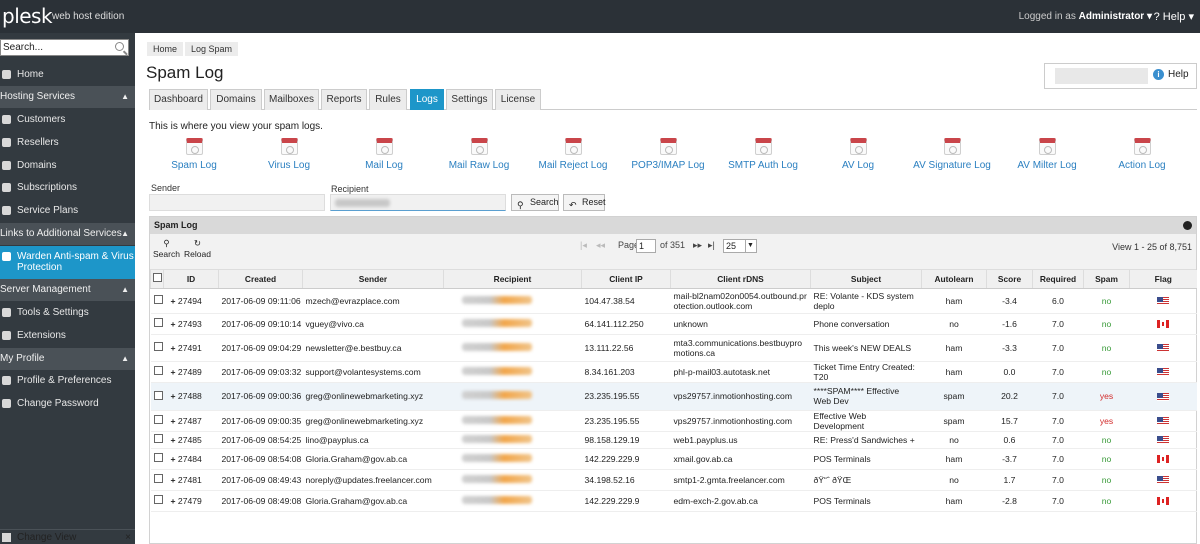 This screenshot has height=544, width=1200. I want to click on log-link-smtp-auth: SMTP Auth Log, so click(763, 154).